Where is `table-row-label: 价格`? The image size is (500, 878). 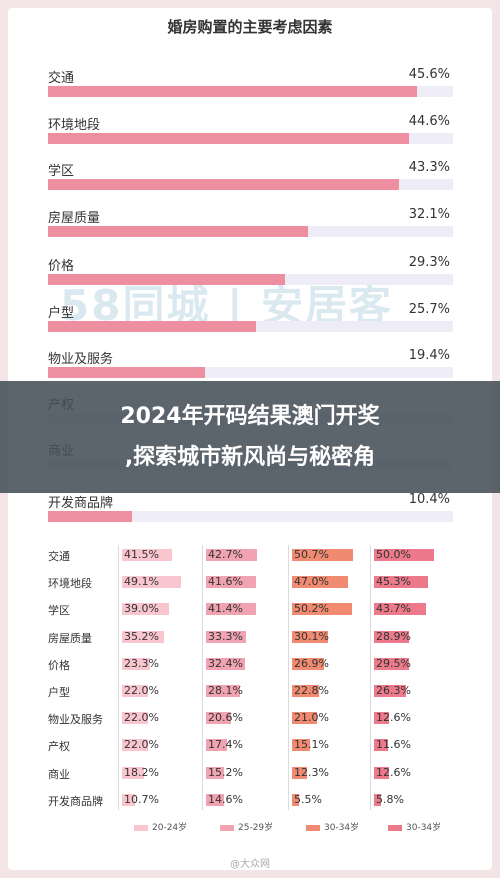
table-row-label: 价格 is located at coordinates (59, 665).